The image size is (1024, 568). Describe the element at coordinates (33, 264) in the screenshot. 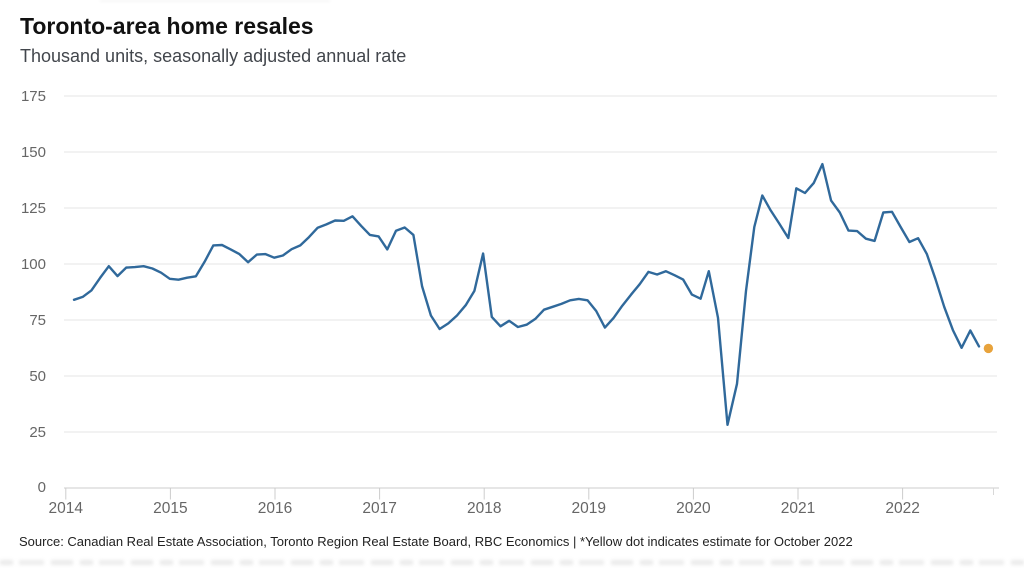

I see `svg-text: 100` at that location.